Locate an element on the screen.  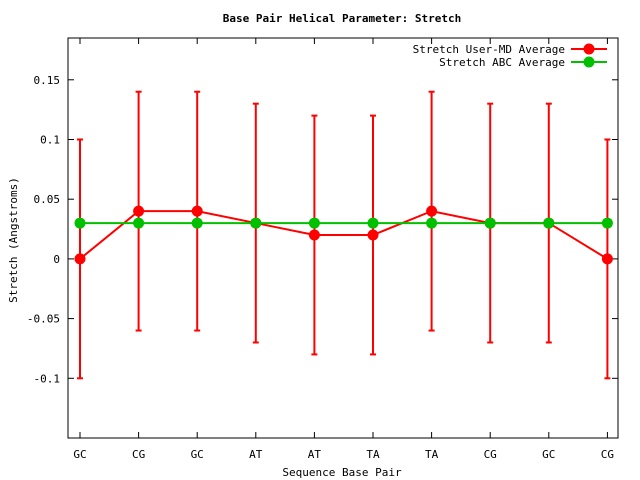
chart-title: Base Pair Helical Parameter: Stretch is located at coordinates (342, 18).